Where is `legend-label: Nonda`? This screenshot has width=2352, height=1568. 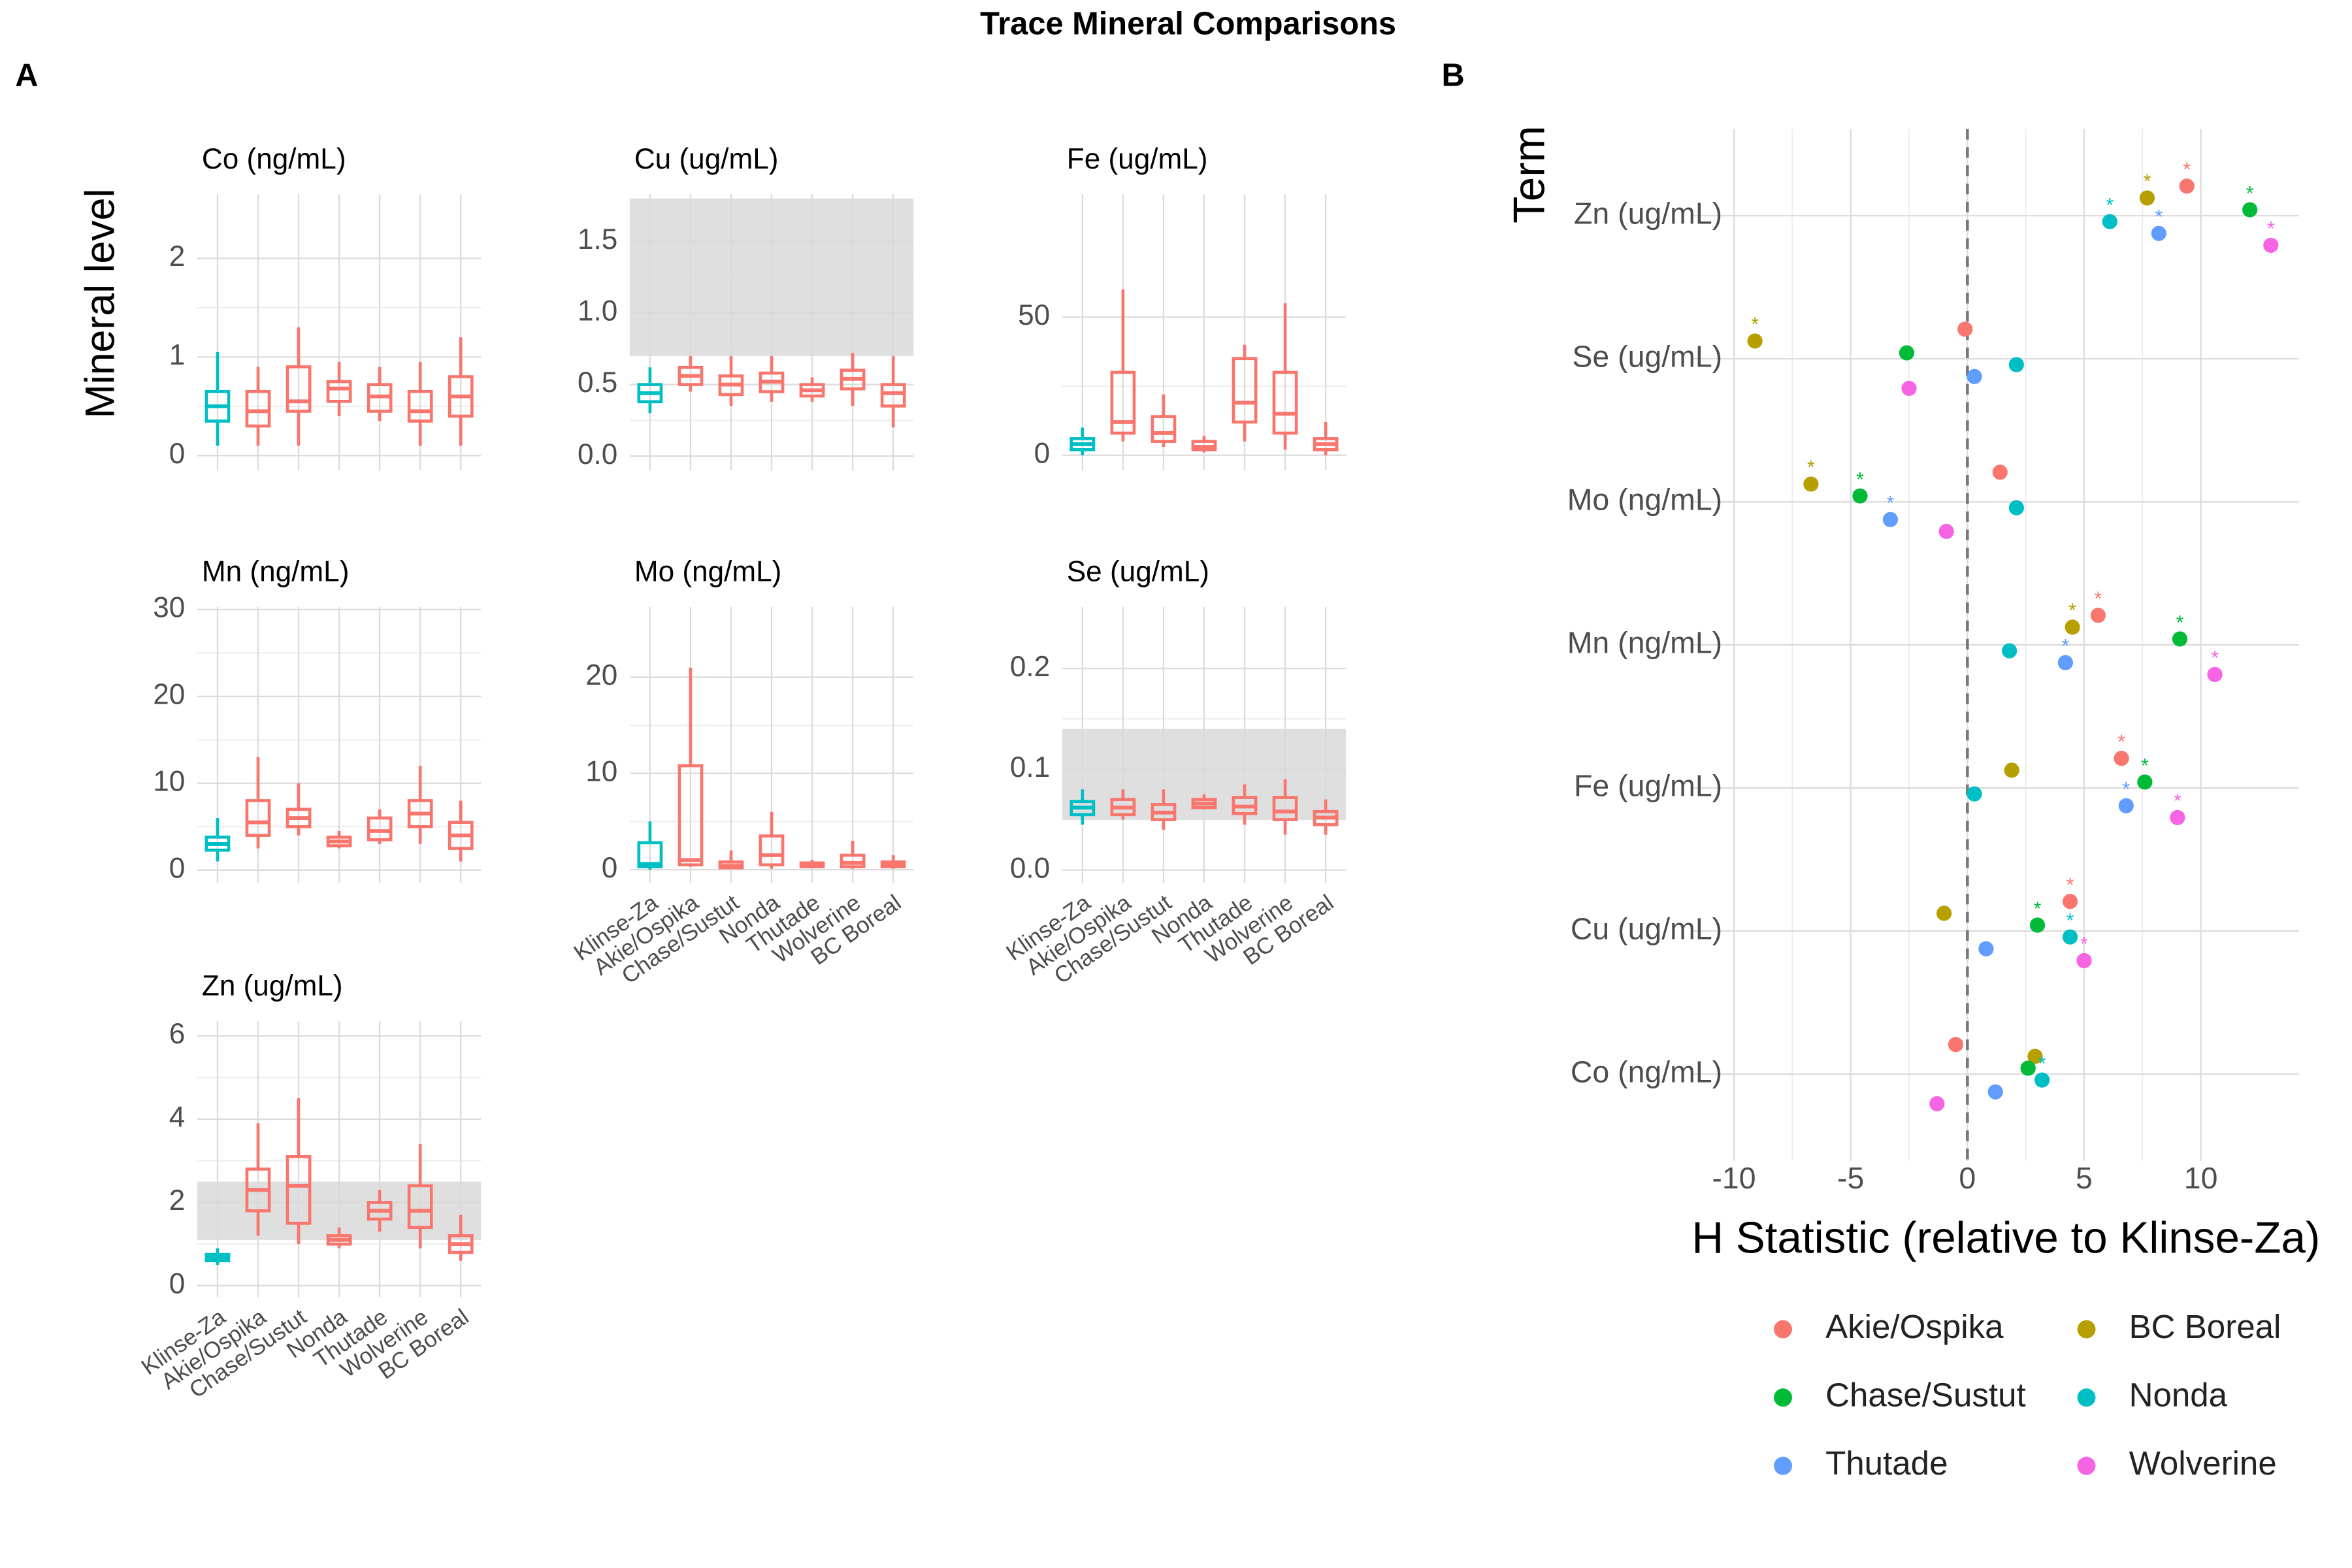 legend-label: Nonda is located at coordinates (2178, 1395).